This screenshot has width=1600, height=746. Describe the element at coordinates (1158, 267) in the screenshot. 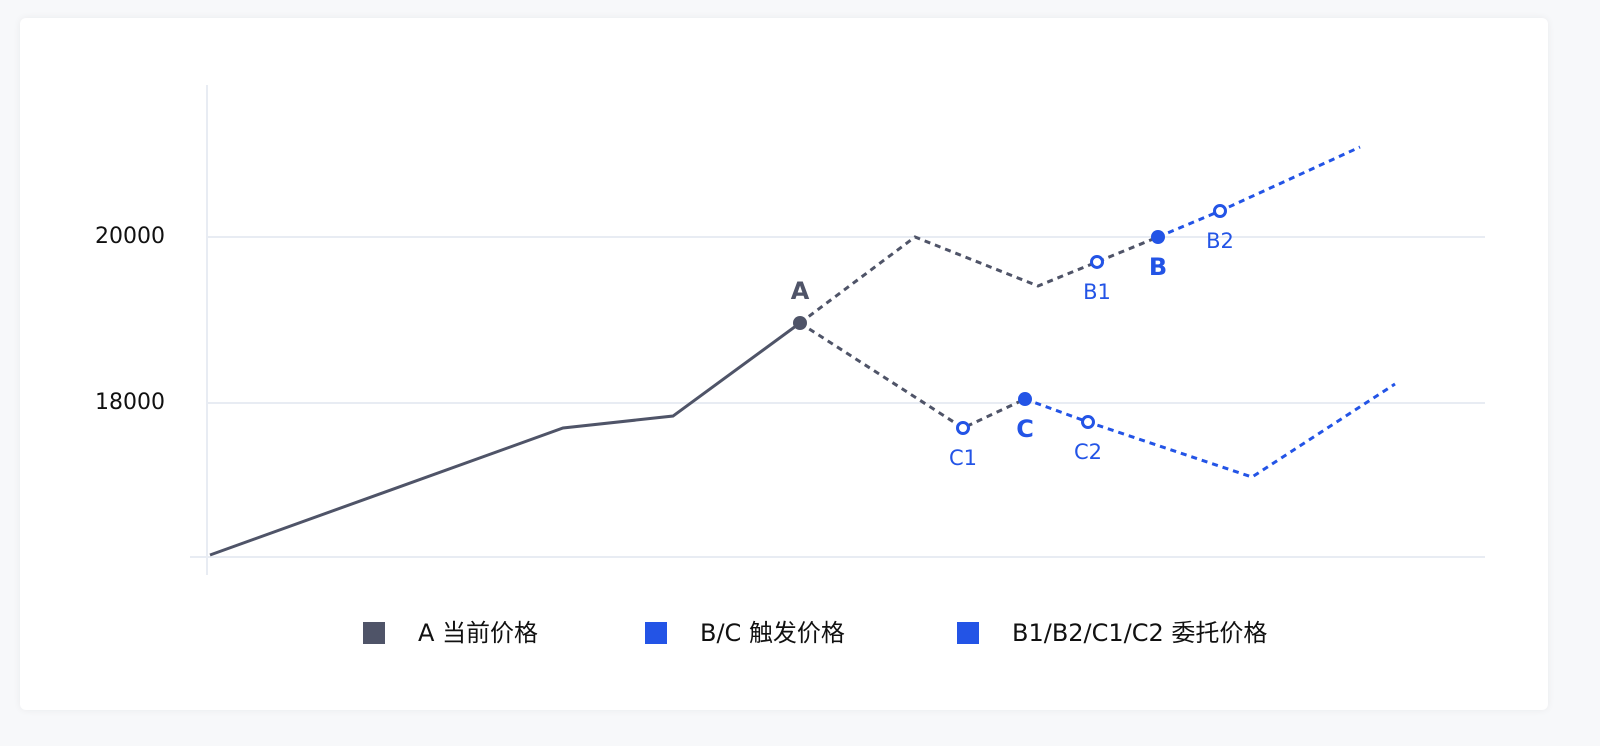

I see `point-label: B` at that location.